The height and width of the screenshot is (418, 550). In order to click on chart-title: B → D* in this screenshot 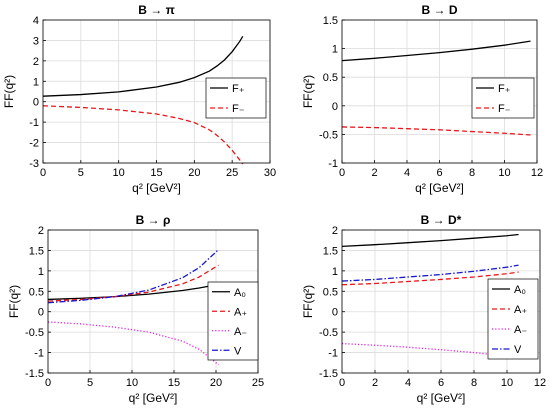, I will do `click(441, 220)`.